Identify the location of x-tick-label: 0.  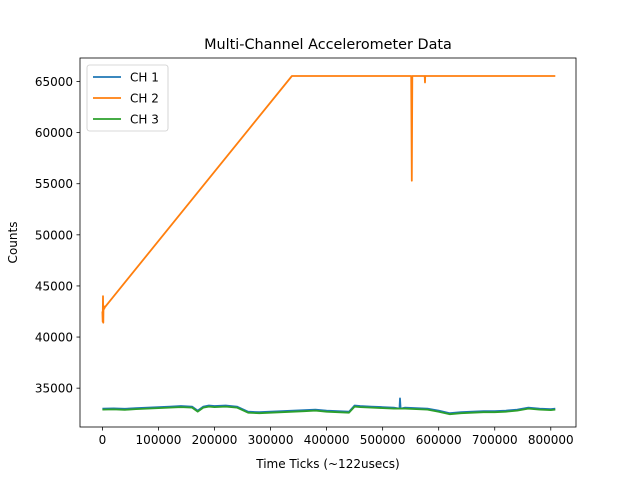
(103, 440).